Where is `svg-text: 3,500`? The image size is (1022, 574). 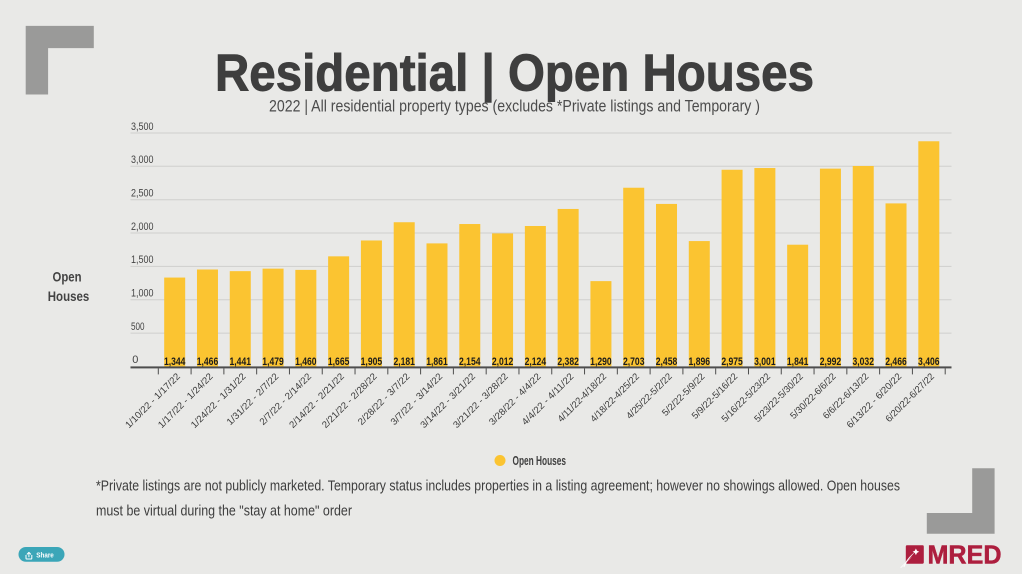 svg-text: 3,500 is located at coordinates (142, 127).